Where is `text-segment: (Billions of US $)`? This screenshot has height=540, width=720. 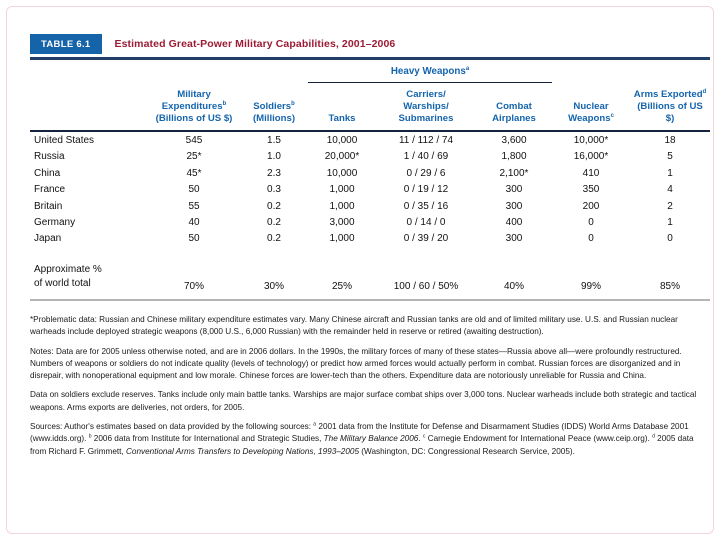 text-segment: (Billions of US $) is located at coordinates (670, 112).